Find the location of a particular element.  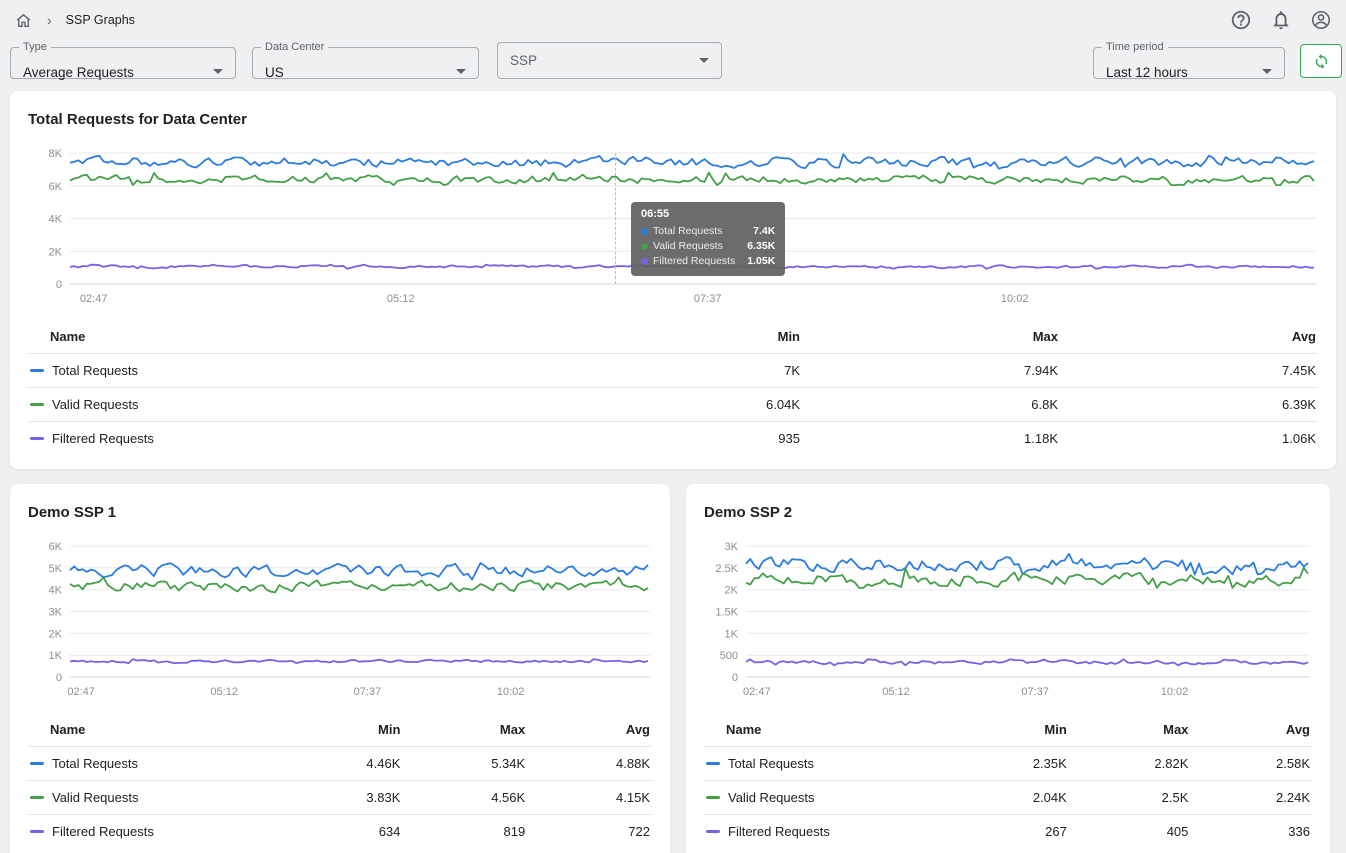

table-row: Valid Requests 6.04K 6.8K 6.39K is located at coordinates (673, 404).